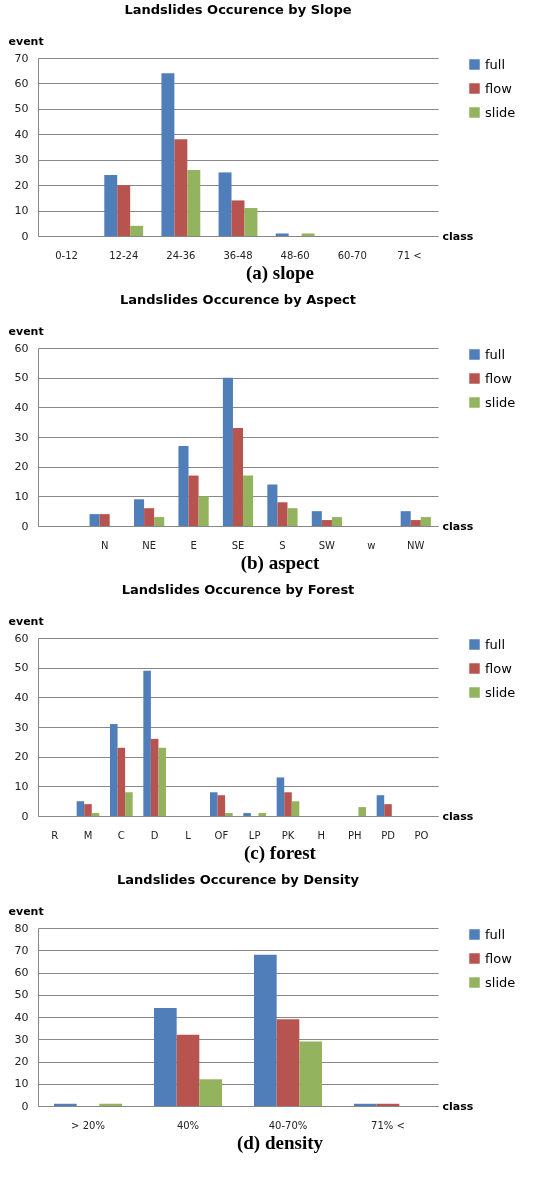 The image size is (560, 1190). Describe the element at coordinates (354, 835) in the screenshot. I see `x-tick-label: PH` at that location.